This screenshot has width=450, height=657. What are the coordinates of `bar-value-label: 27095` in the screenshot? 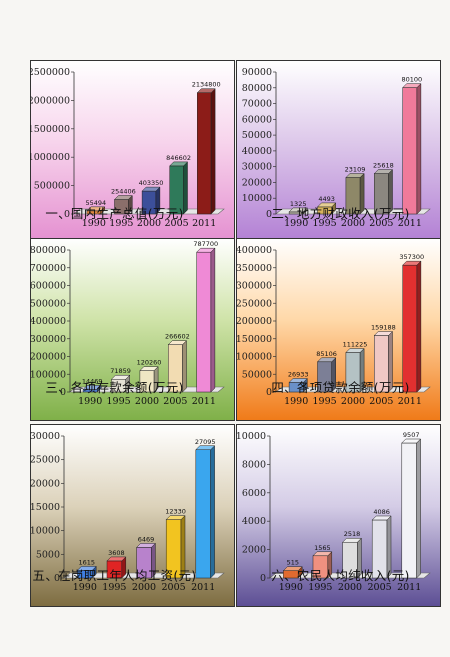 It's located at (205, 442).